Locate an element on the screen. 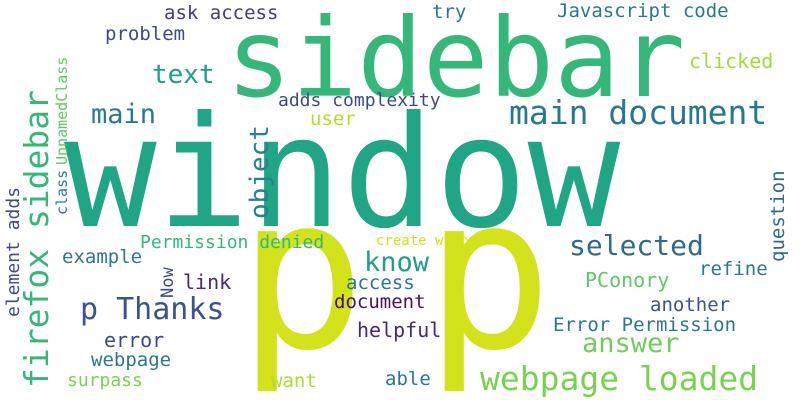 The width and height of the screenshot is (800, 400). word-firefox-sidebar: firefox sidebar is located at coordinates (36, 238).